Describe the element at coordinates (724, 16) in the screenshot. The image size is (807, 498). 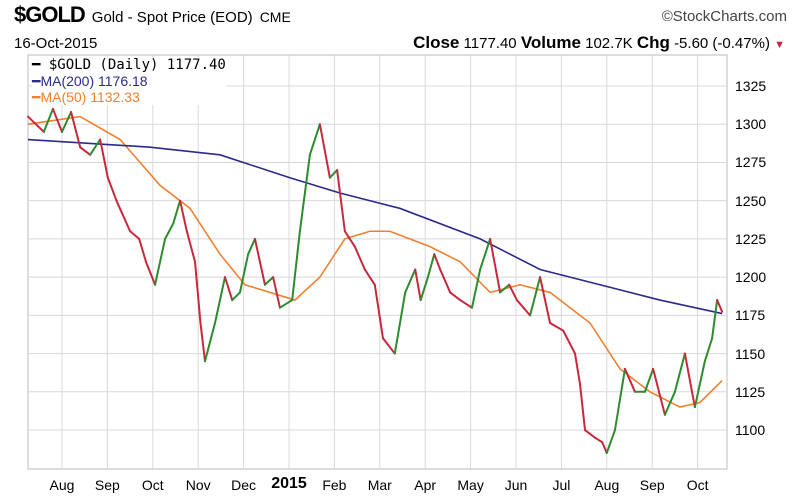
I see `copyright: ©StockCharts.com` at that location.